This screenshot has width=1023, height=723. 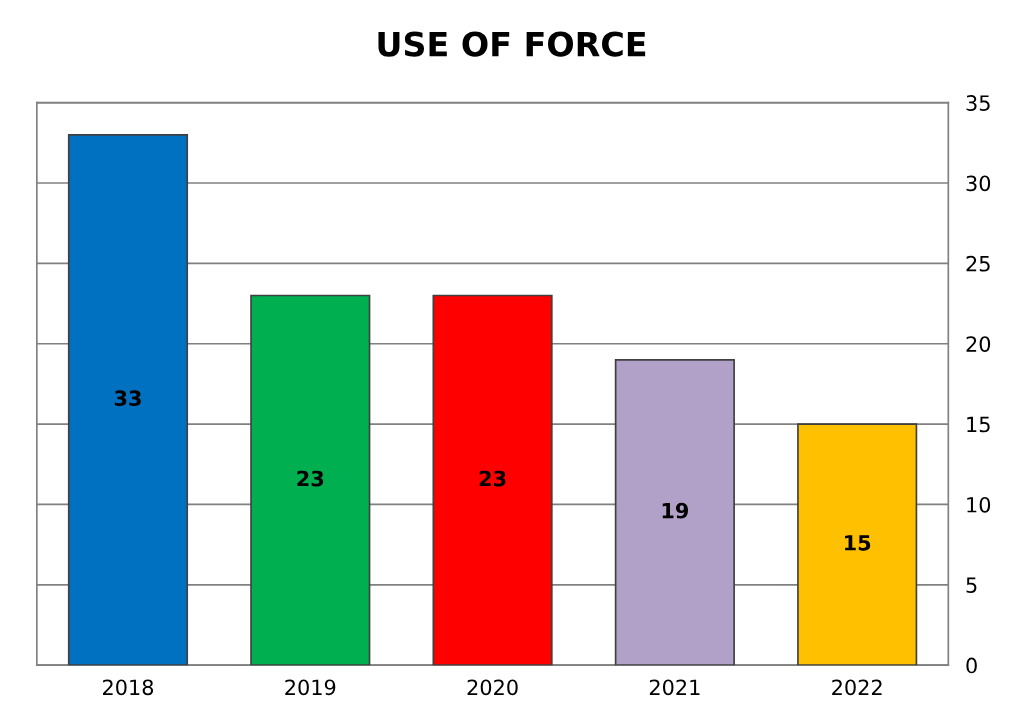 I want to click on y-tick-label: 0, so click(x=971, y=665).